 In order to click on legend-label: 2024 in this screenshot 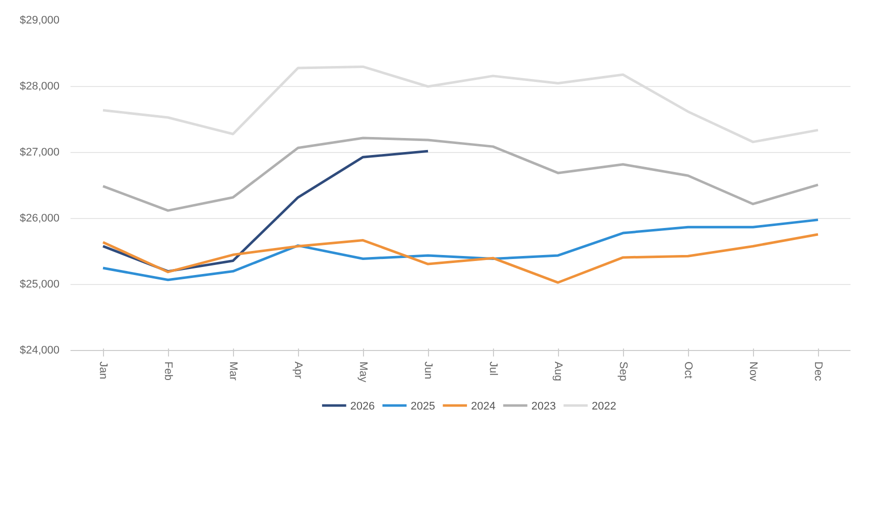, I will do `click(483, 406)`.